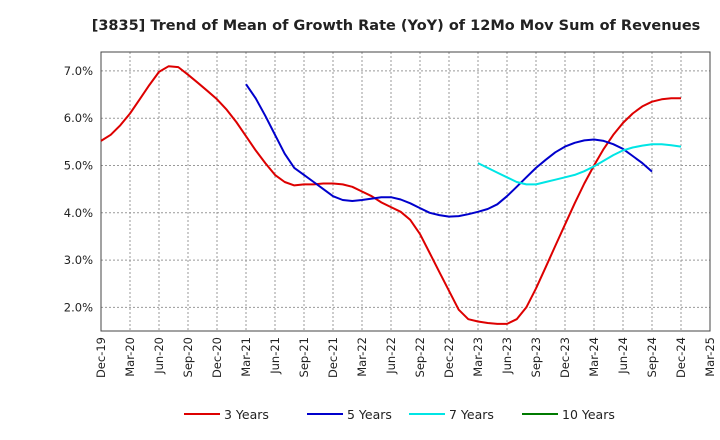  What do you see at coordinates (217, 357) in the screenshot?
I see `x-tick-label: Dec-20` at bounding box center [217, 357].